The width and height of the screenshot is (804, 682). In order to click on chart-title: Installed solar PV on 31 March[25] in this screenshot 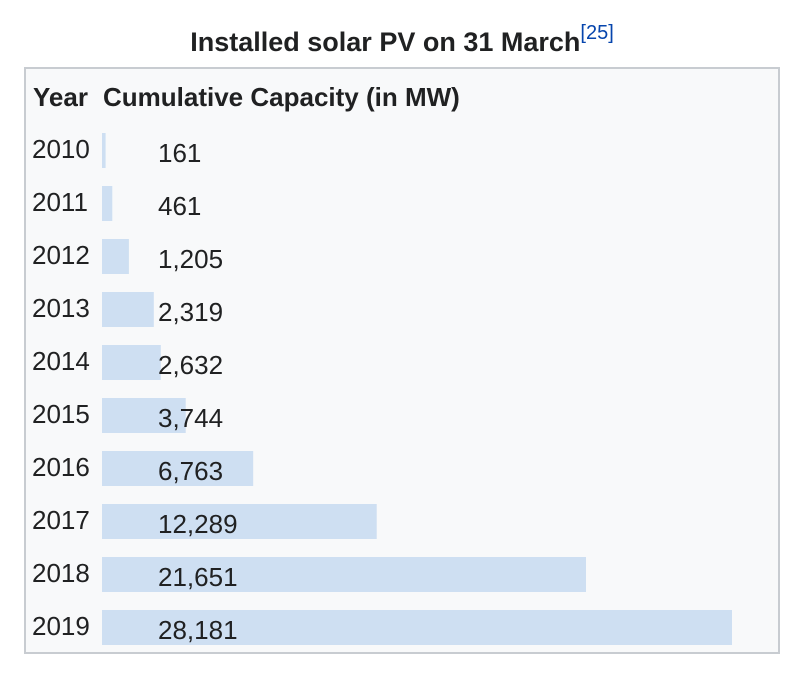, I will do `click(402, 41)`.